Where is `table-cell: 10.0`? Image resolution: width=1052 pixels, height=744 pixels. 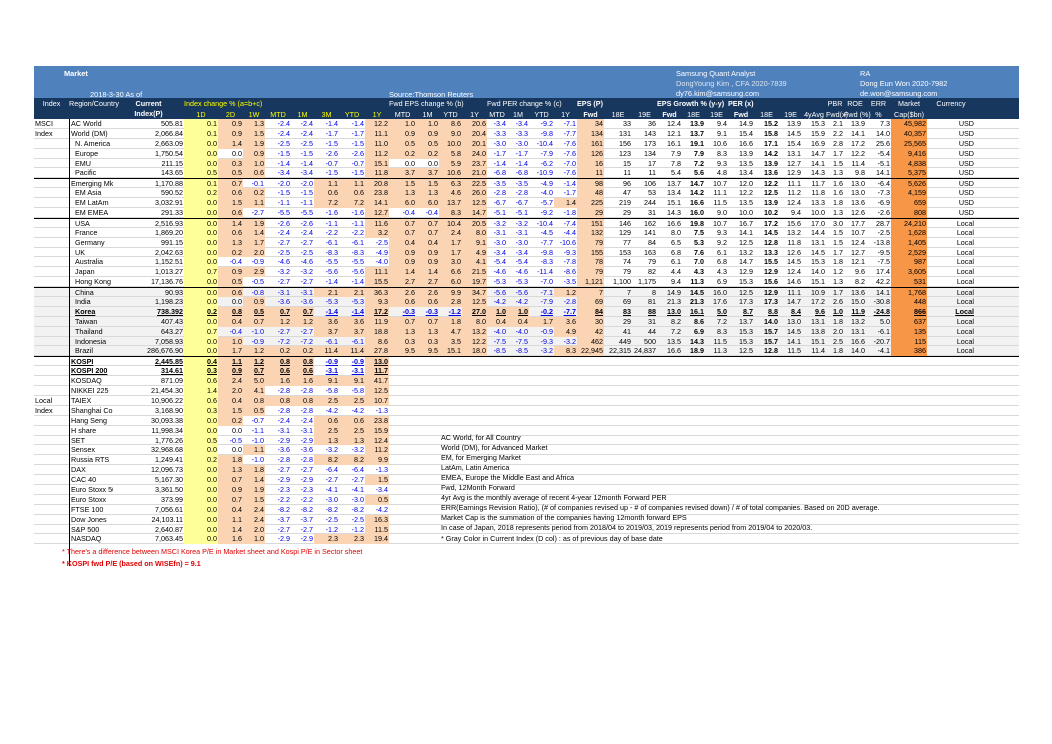 table-cell: 10.0 is located at coordinates (818, 213).